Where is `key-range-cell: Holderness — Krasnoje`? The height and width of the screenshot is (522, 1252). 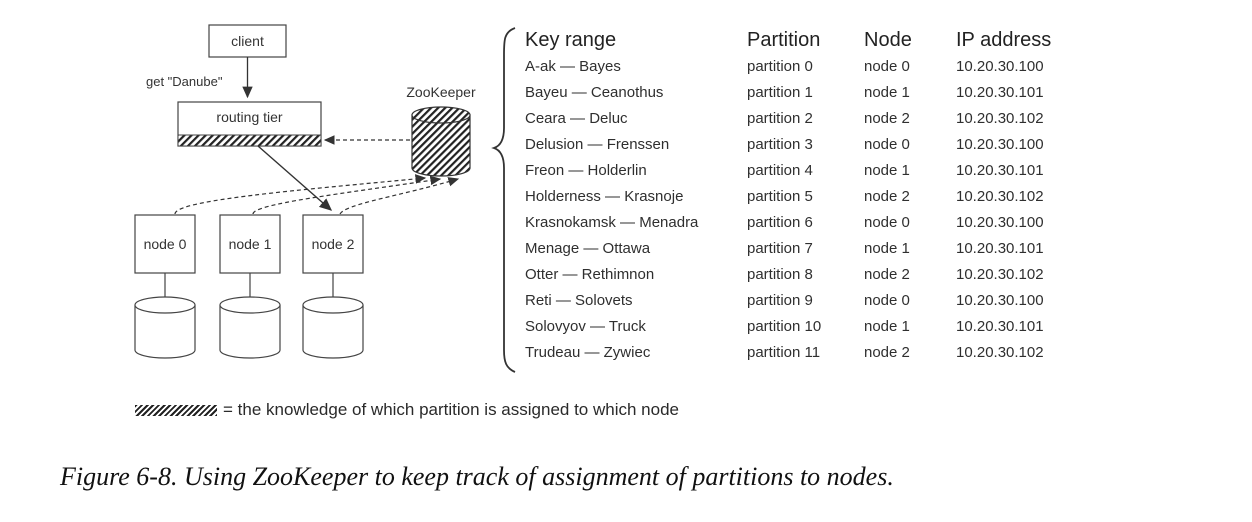
key-range-cell: Holderness — Krasnoje is located at coordinates (604, 196).